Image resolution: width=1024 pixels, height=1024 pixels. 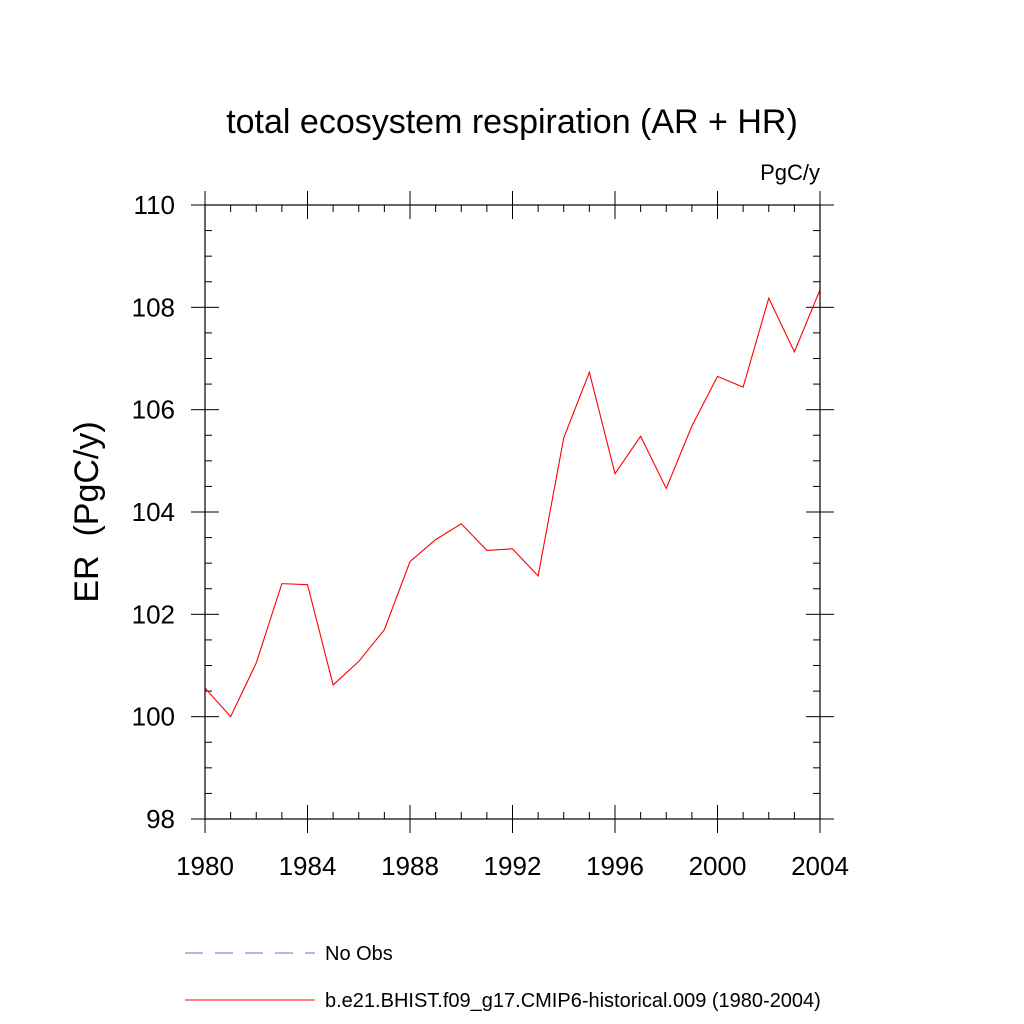 What do you see at coordinates (154, 205) in the screenshot?
I see `y-tick-label: 110` at bounding box center [154, 205].